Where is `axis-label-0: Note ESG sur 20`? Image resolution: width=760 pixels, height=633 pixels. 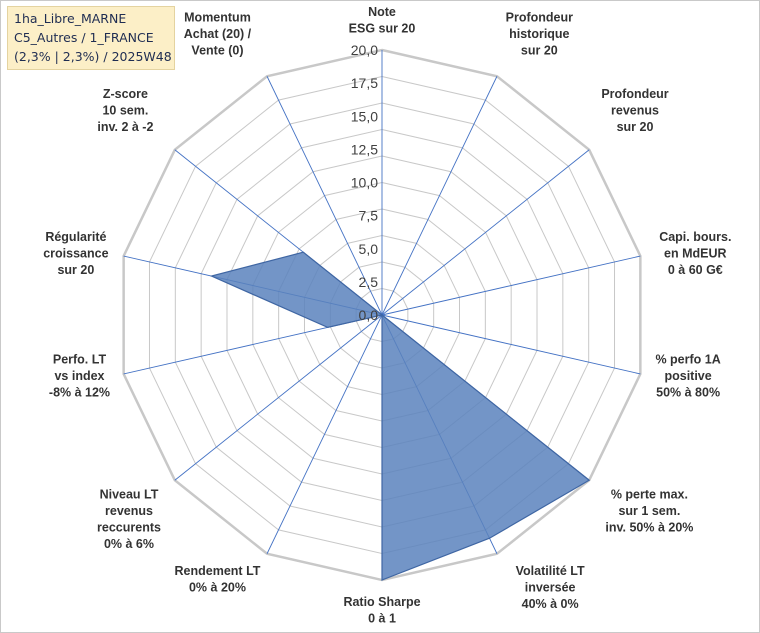 axis-label-0: Note ESG sur 20 is located at coordinates (382, 20).